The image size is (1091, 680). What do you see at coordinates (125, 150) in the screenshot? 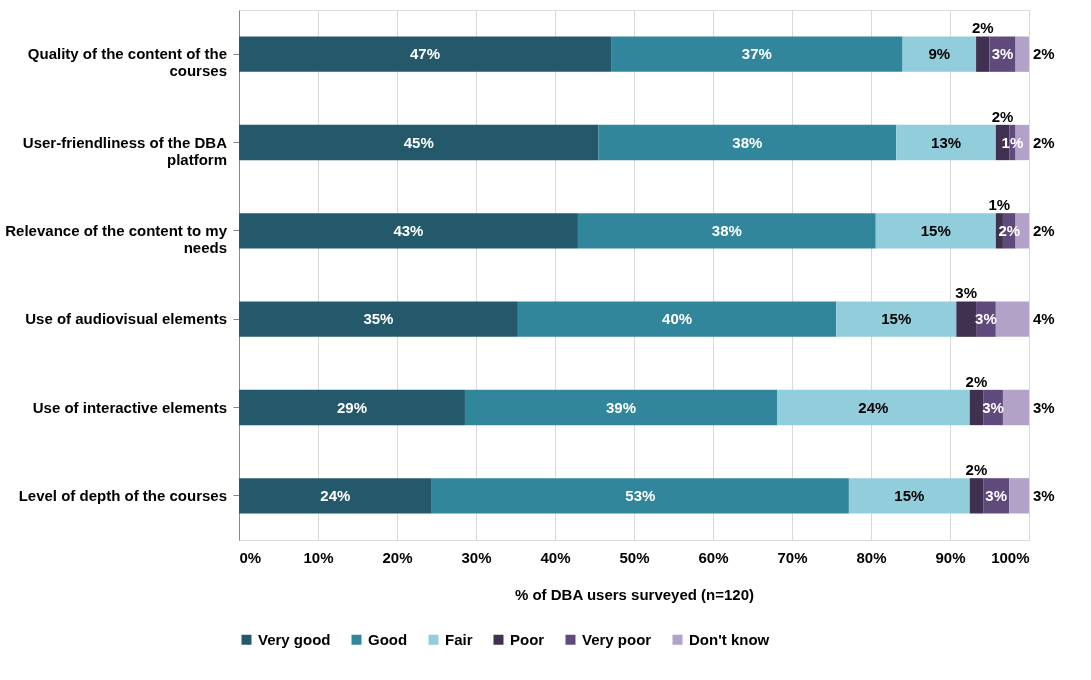
I see `y-tick-label: User-friendliness of the DBA platform` at bounding box center [125, 150].